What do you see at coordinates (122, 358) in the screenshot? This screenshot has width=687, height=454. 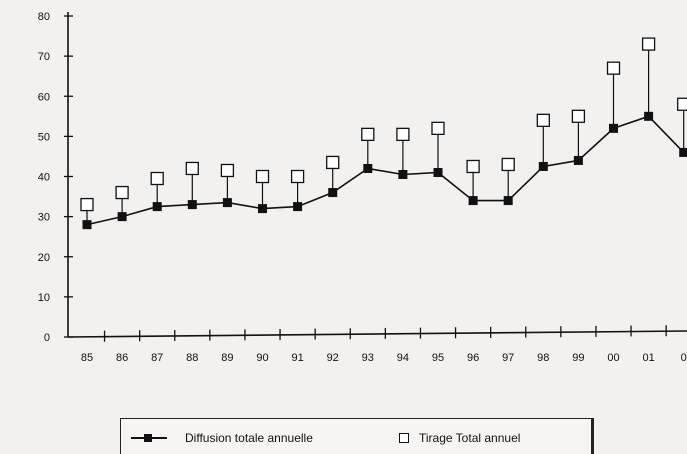 I see `x-tick-label: 86` at bounding box center [122, 358].